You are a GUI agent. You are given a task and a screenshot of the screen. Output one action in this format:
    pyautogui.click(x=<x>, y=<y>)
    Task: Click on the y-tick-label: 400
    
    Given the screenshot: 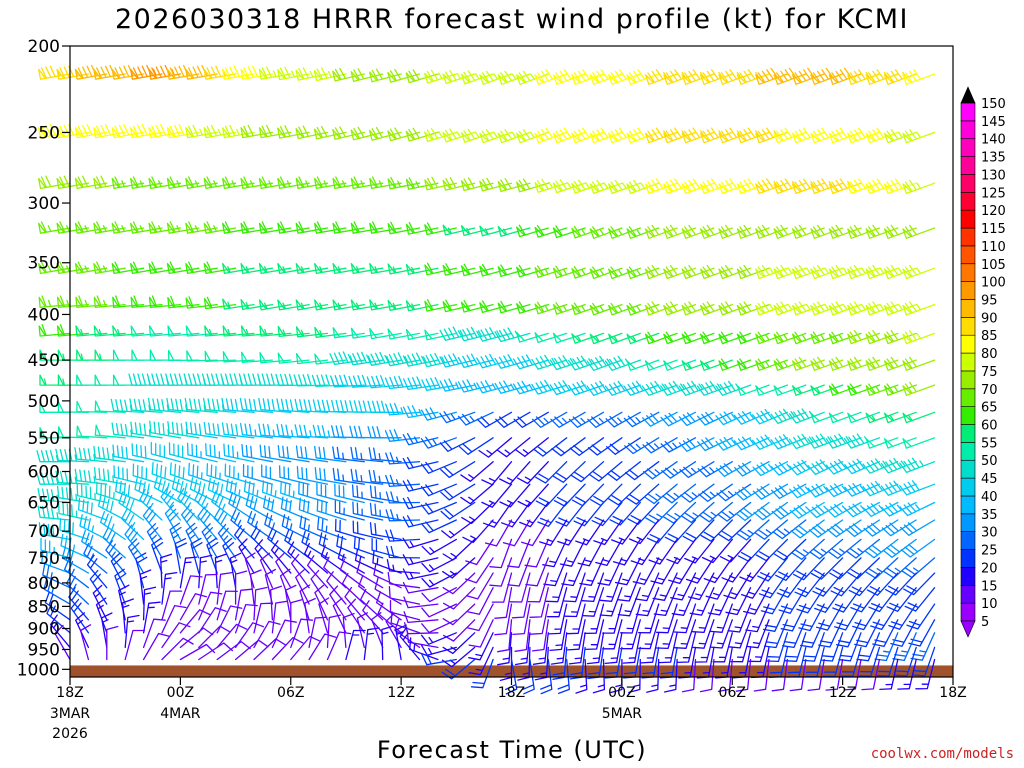 What is the action you would take?
    pyautogui.click(x=44, y=315)
    